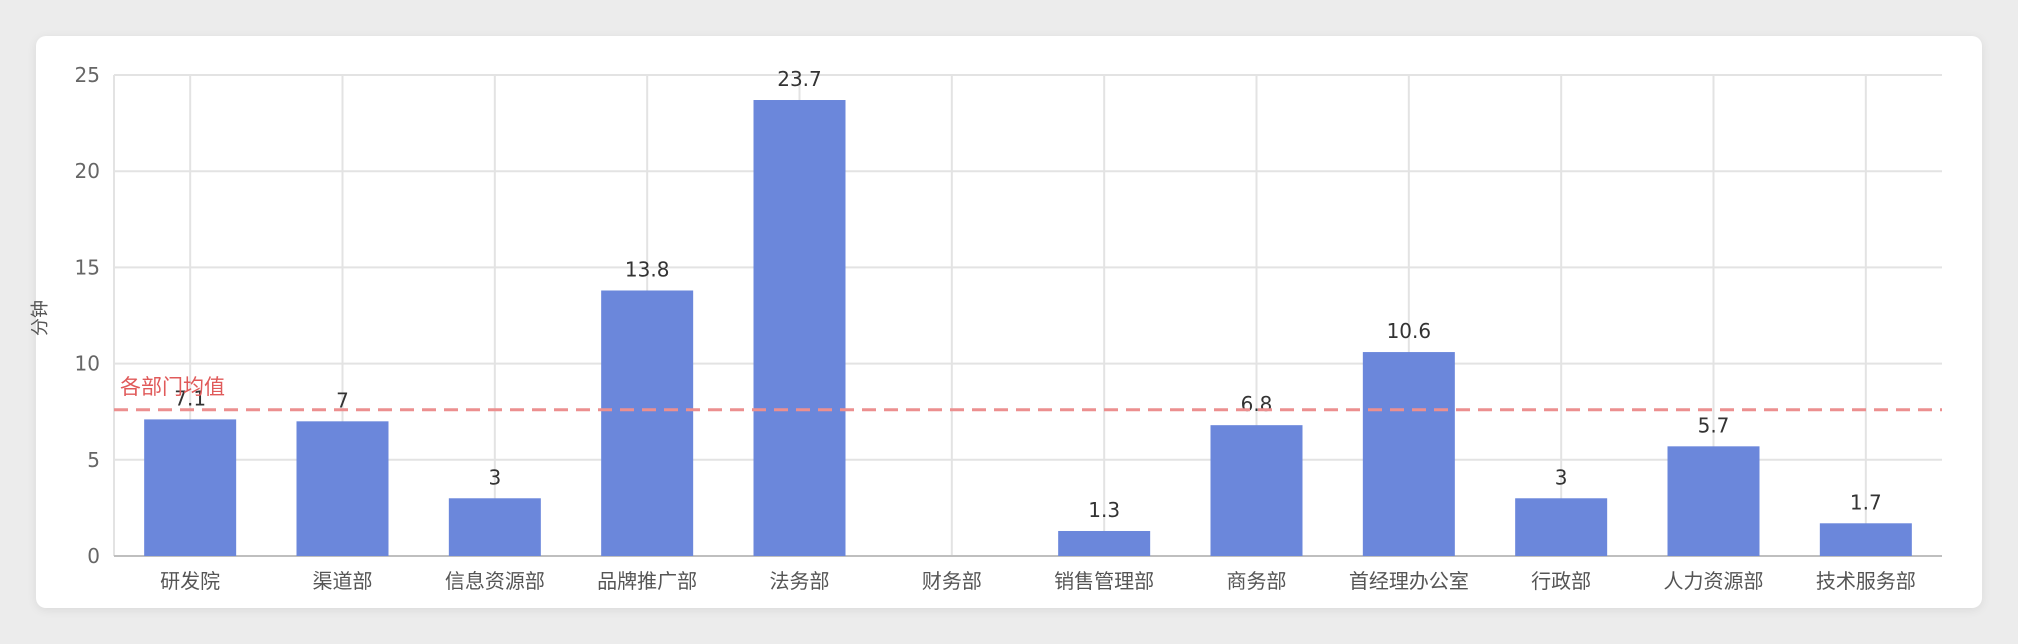 The image size is (2018, 644). Describe the element at coordinates (1409, 331) in the screenshot. I see `bar-value-label: 10.6` at that location.